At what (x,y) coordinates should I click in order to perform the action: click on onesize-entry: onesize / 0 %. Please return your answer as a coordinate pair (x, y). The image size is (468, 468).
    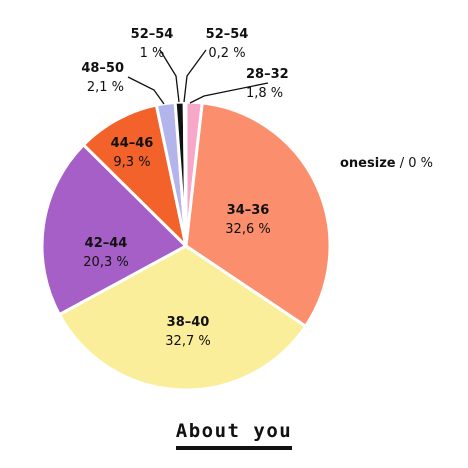
    Looking at the image, I should click on (386, 163).